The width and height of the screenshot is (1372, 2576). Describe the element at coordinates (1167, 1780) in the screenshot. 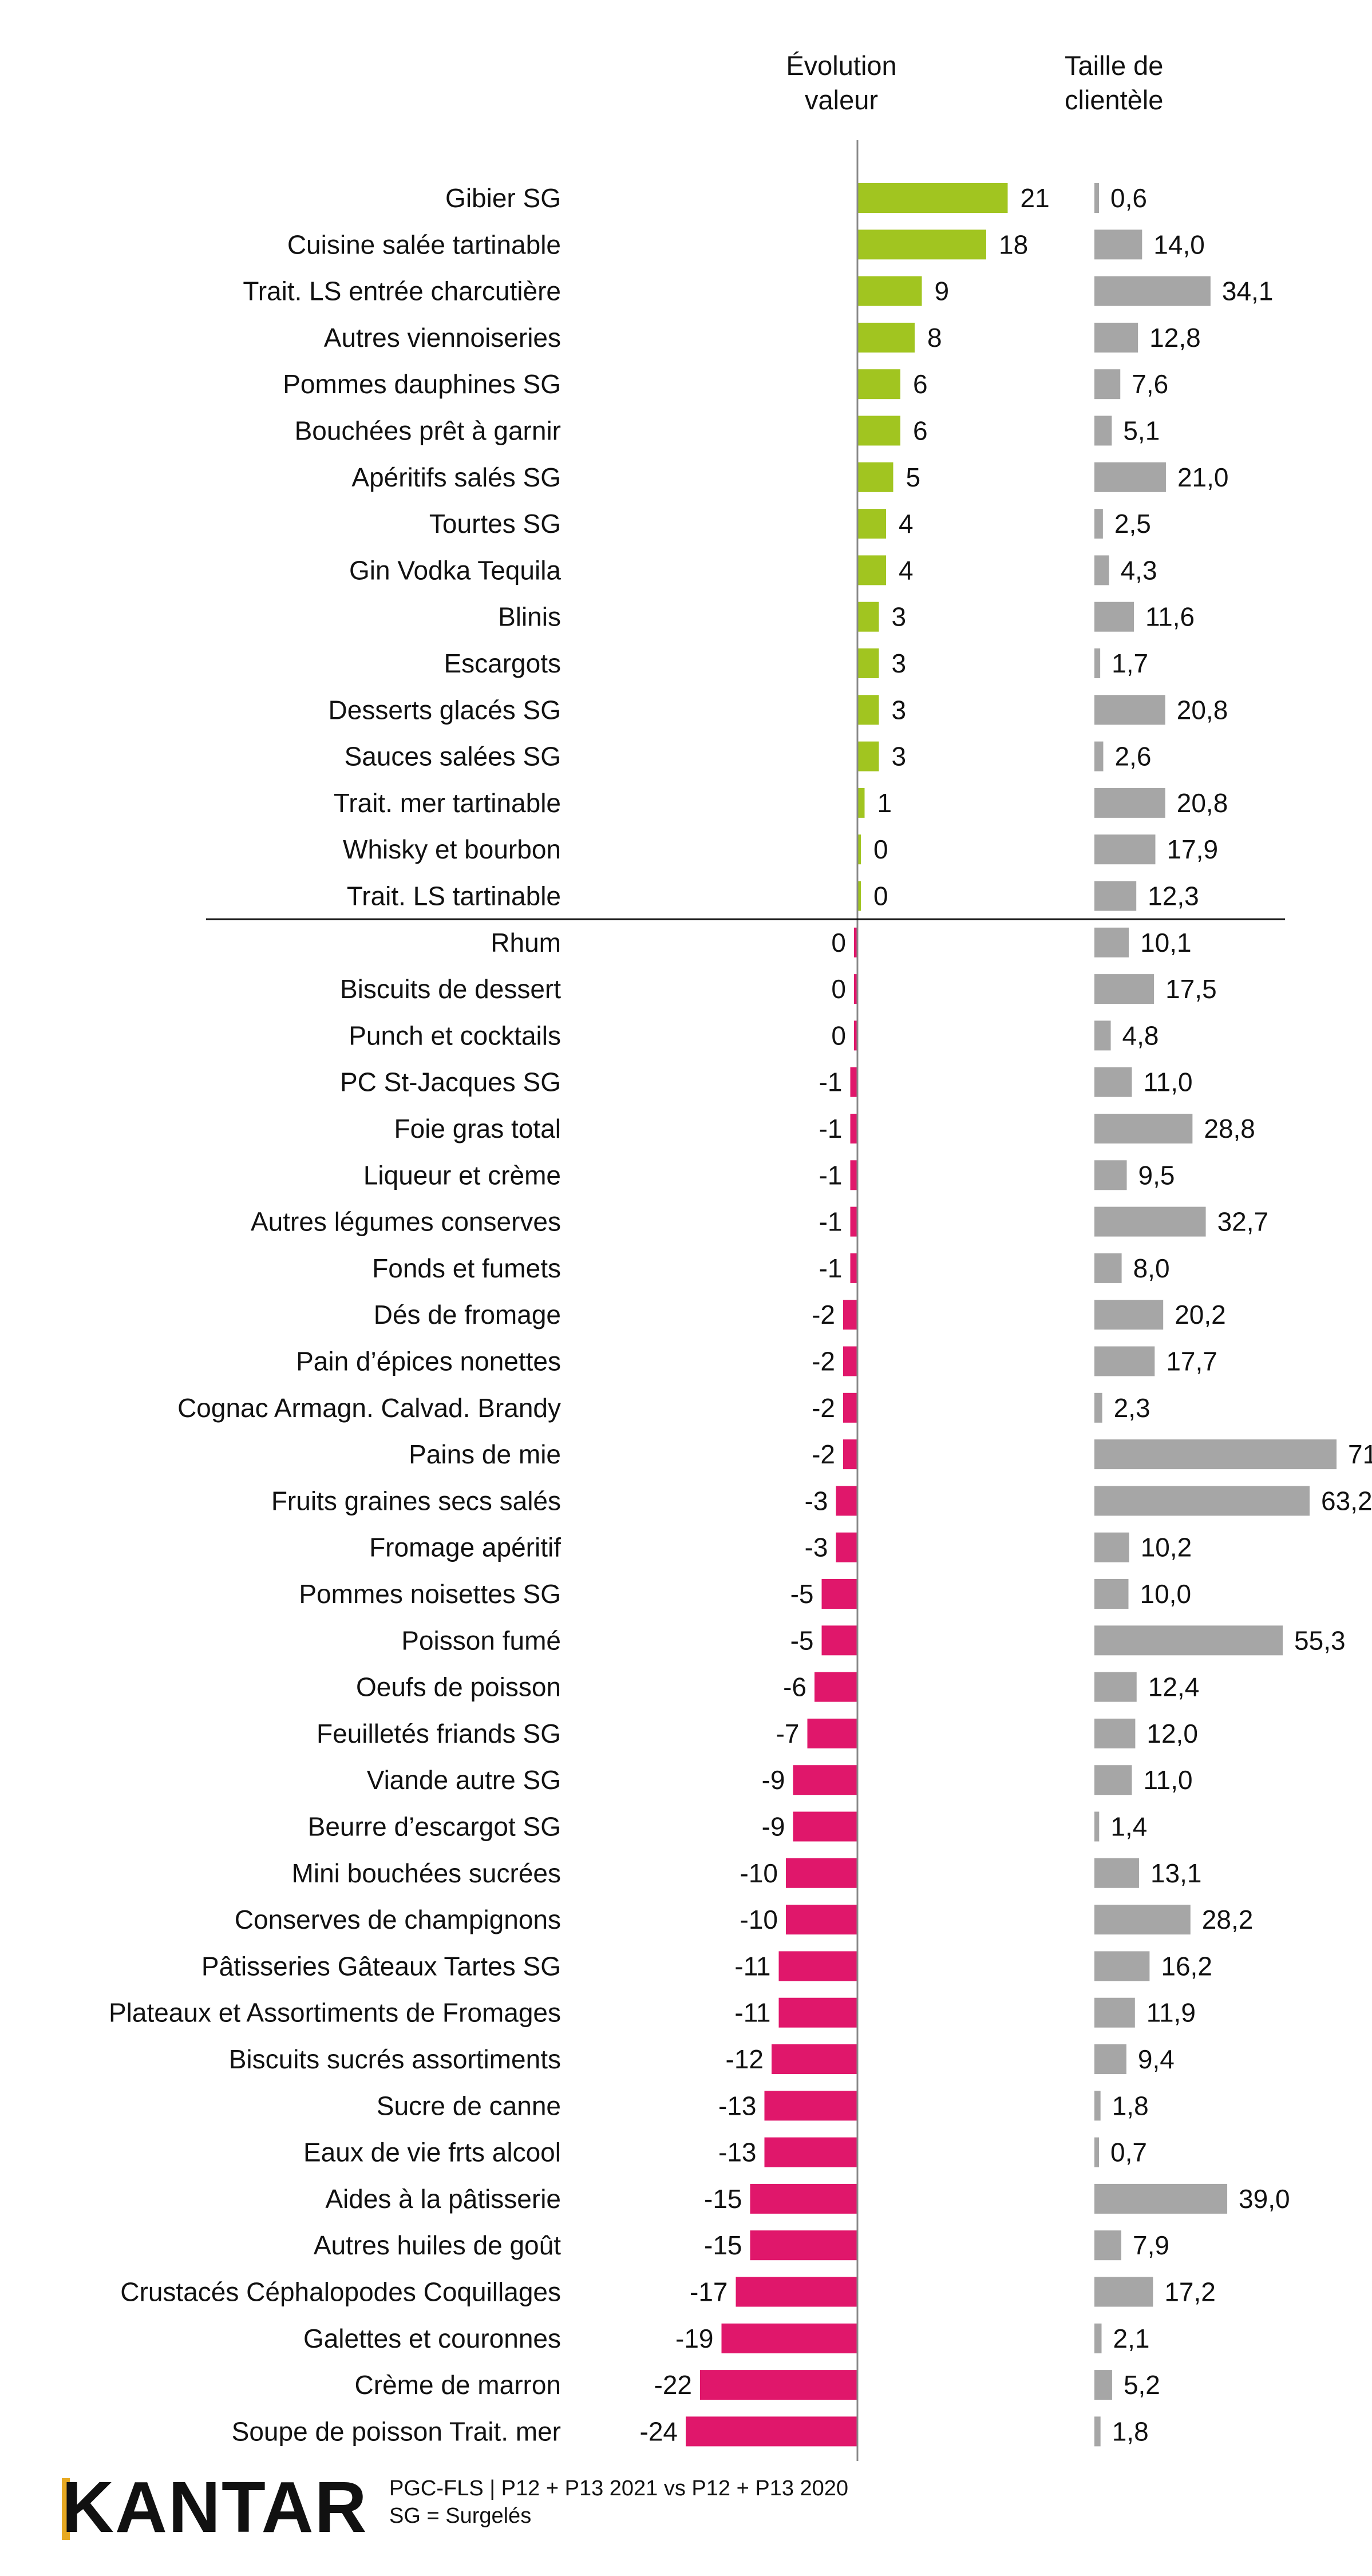

I see `size-value-label: 11,0` at that location.